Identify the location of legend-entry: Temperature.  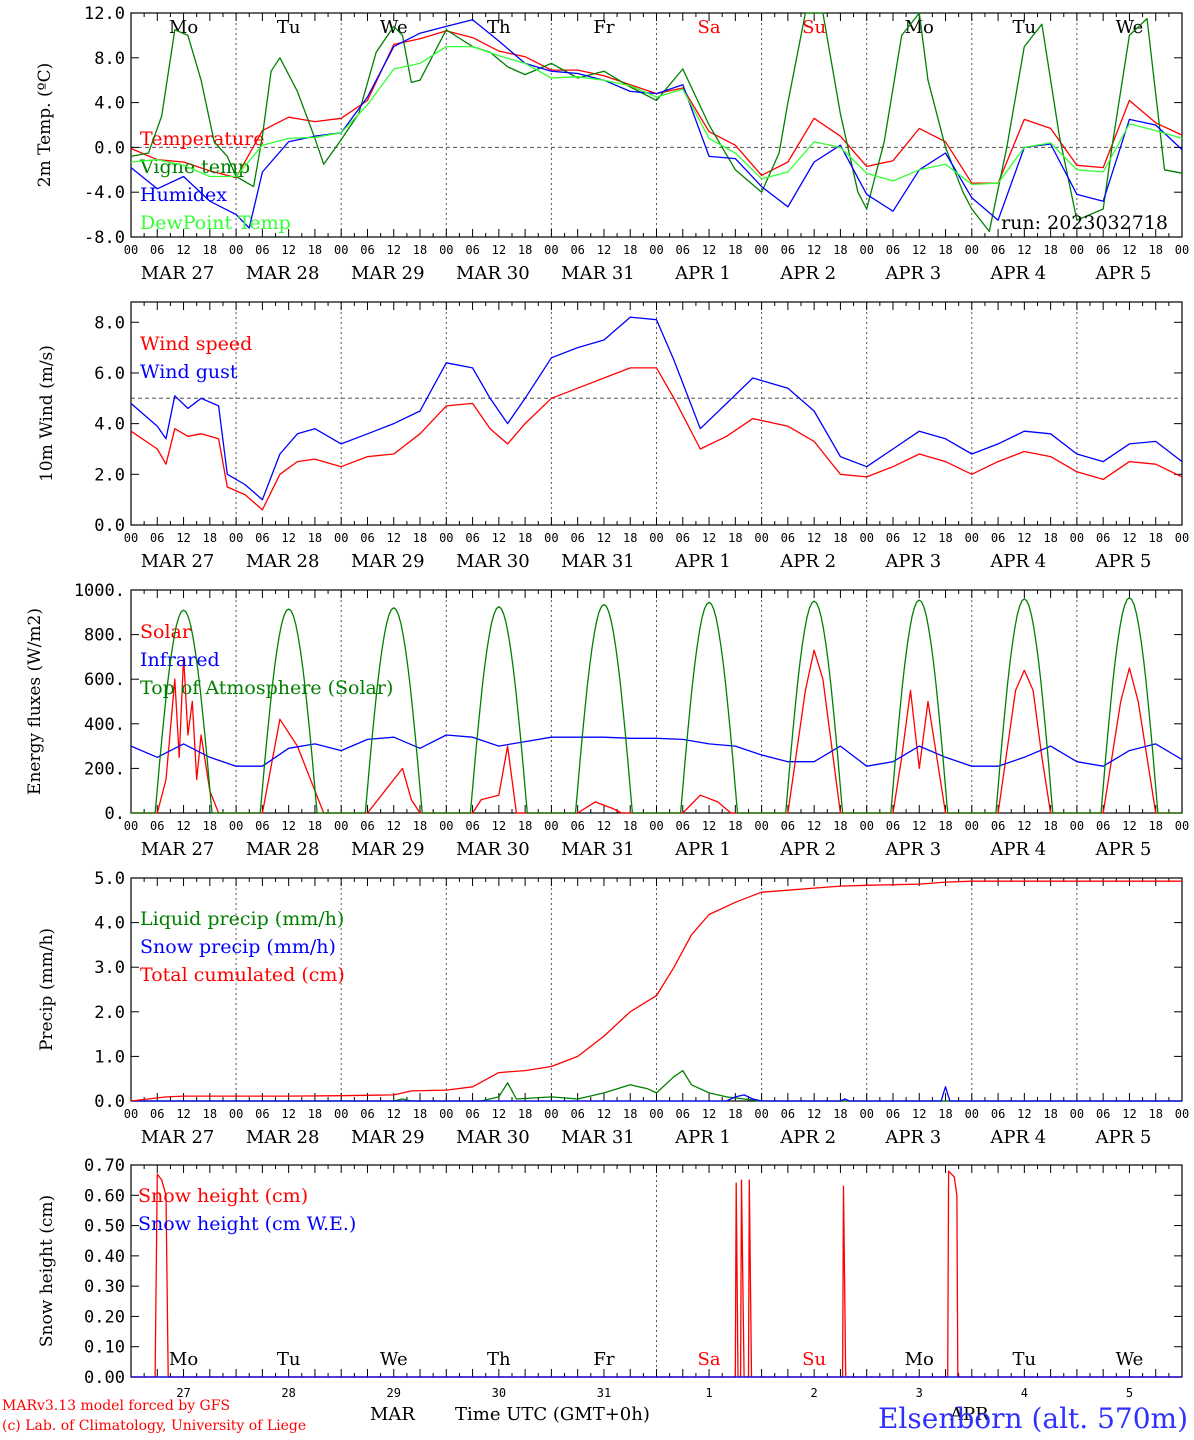
(202, 139).